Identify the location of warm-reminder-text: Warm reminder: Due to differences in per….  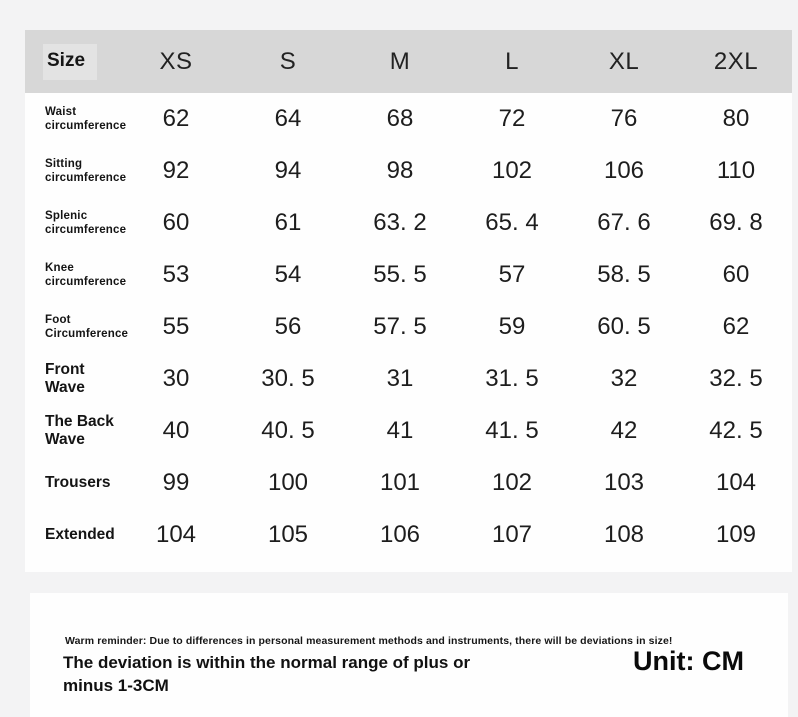
(369, 641).